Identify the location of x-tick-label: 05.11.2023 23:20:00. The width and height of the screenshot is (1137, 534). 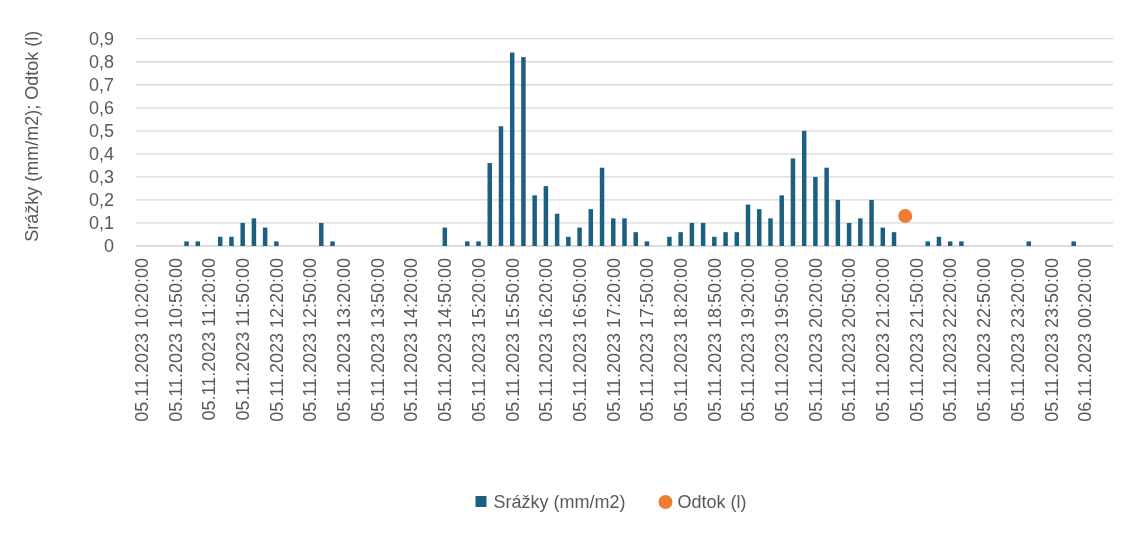
(1017, 340).